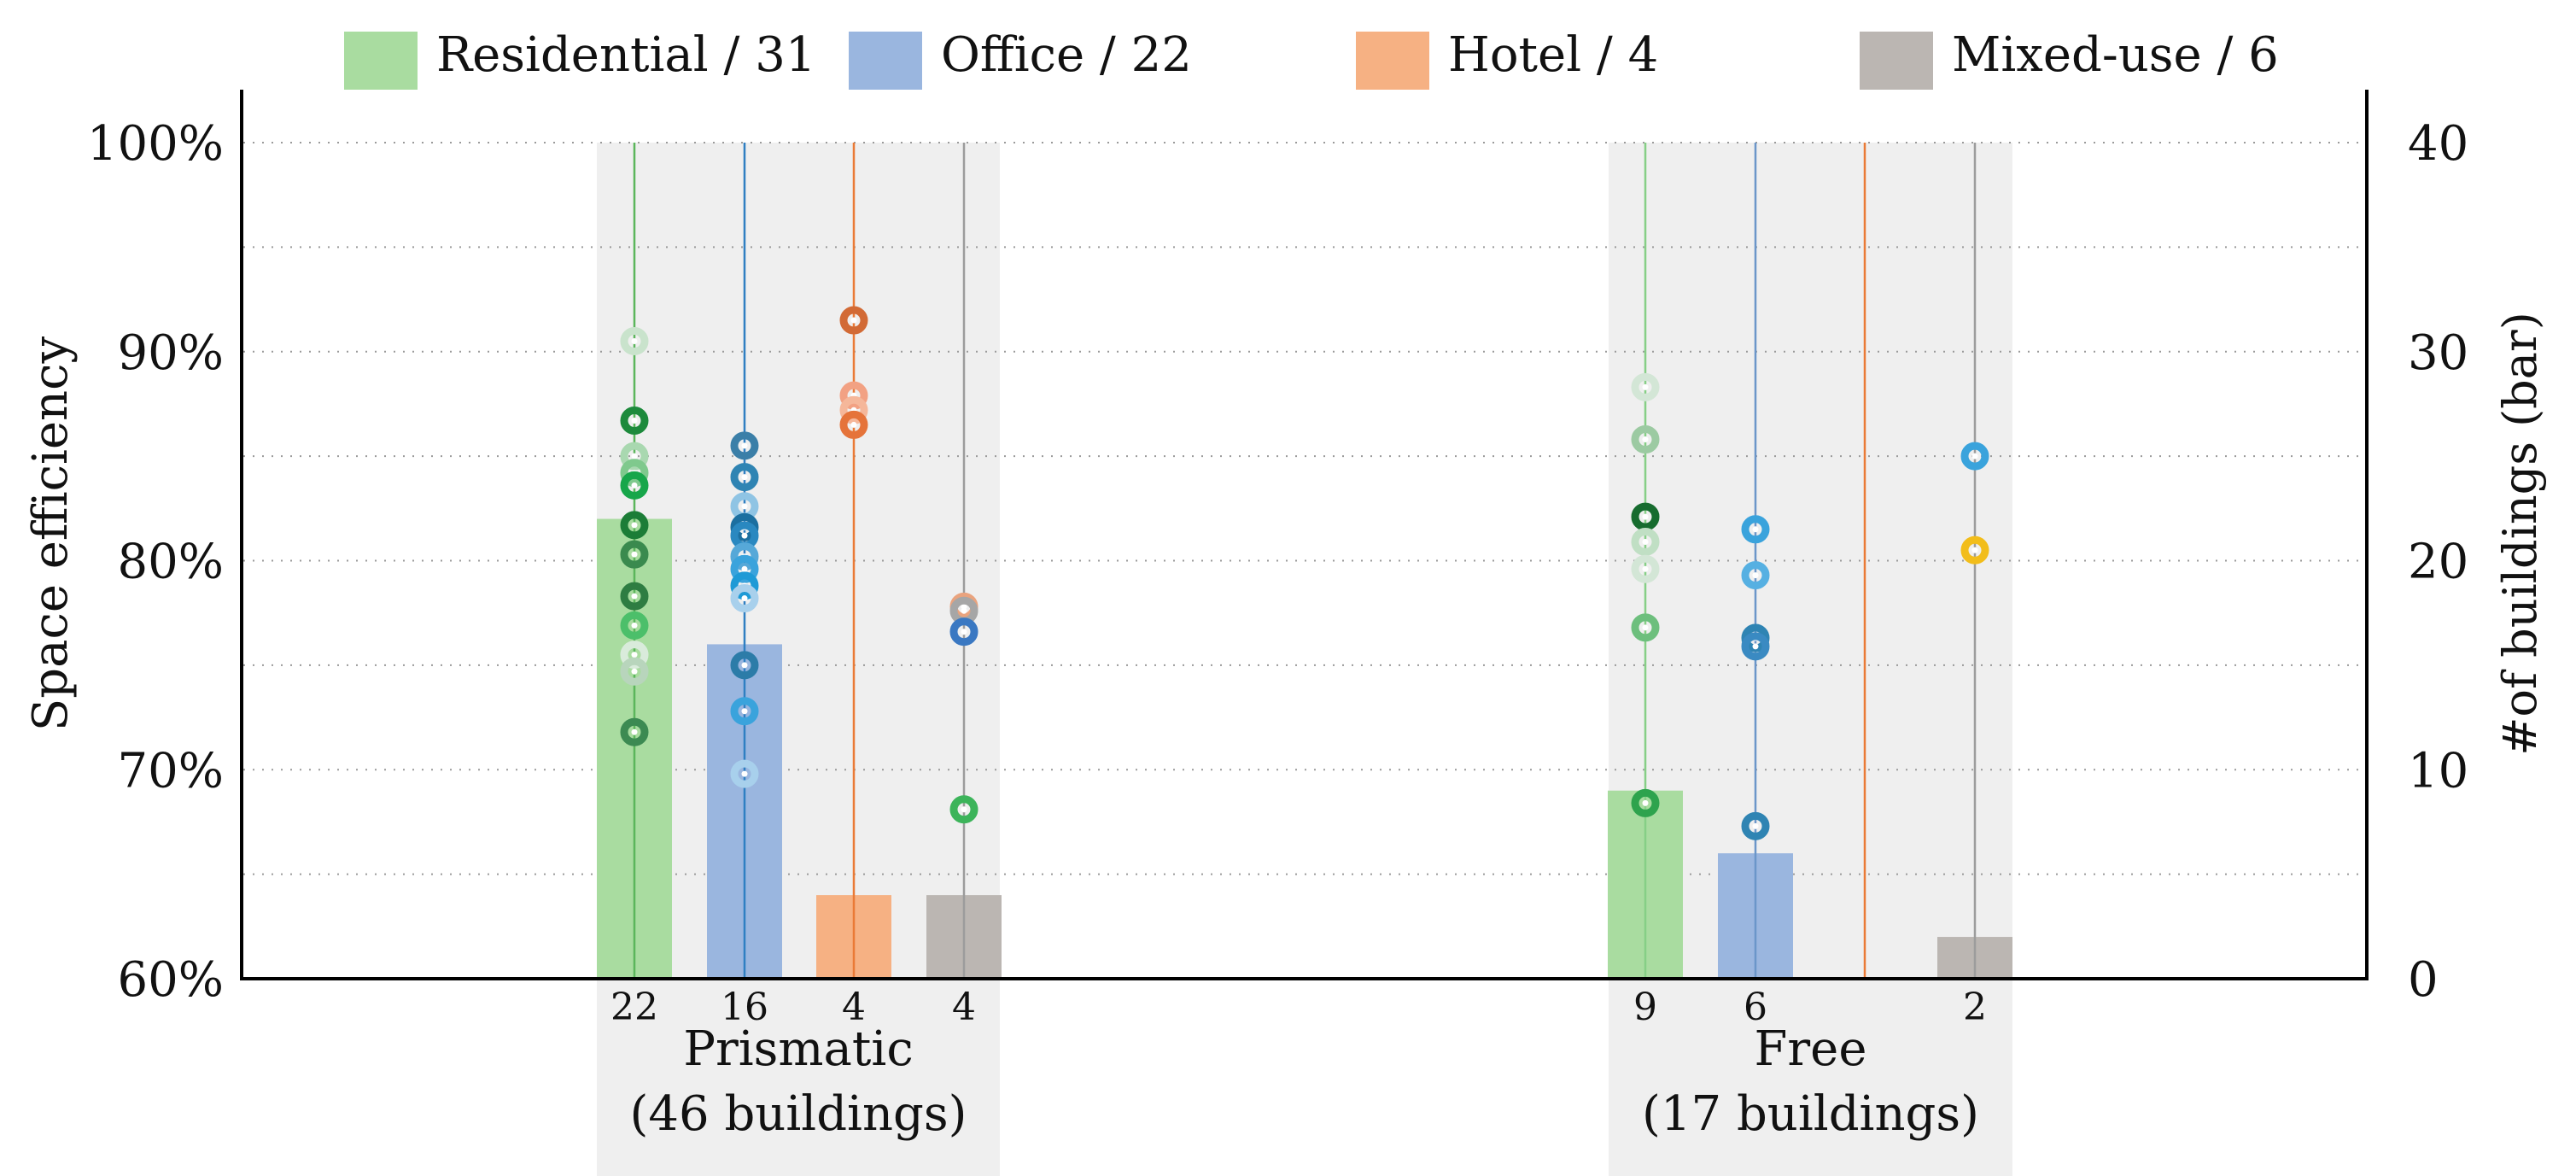 The height and width of the screenshot is (1176, 2576). Describe the element at coordinates (798, 1114) in the screenshot. I see `group-label-line2: (46 buildings)` at that location.